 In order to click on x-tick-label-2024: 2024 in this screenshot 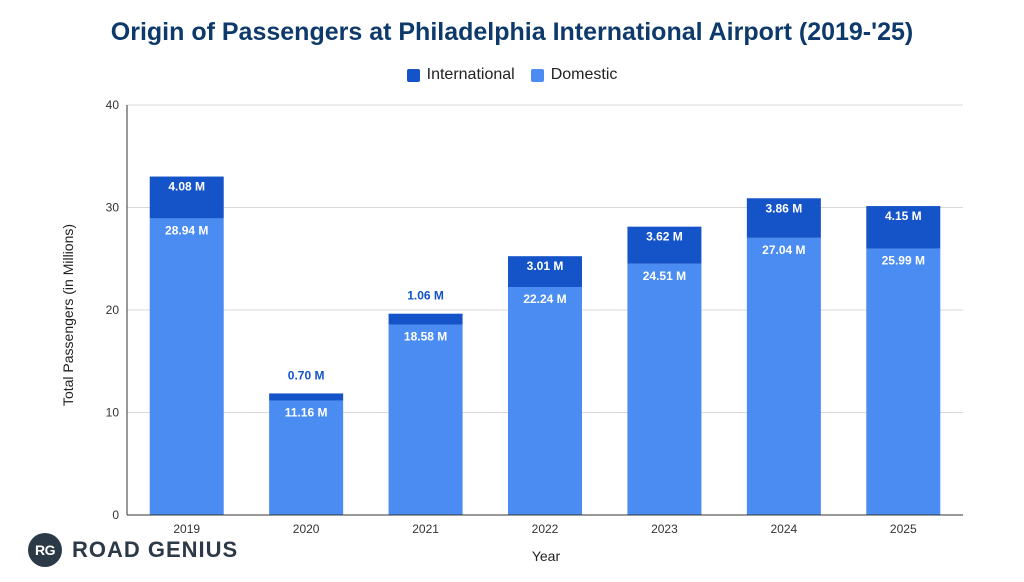, I will do `click(784, 529)`.